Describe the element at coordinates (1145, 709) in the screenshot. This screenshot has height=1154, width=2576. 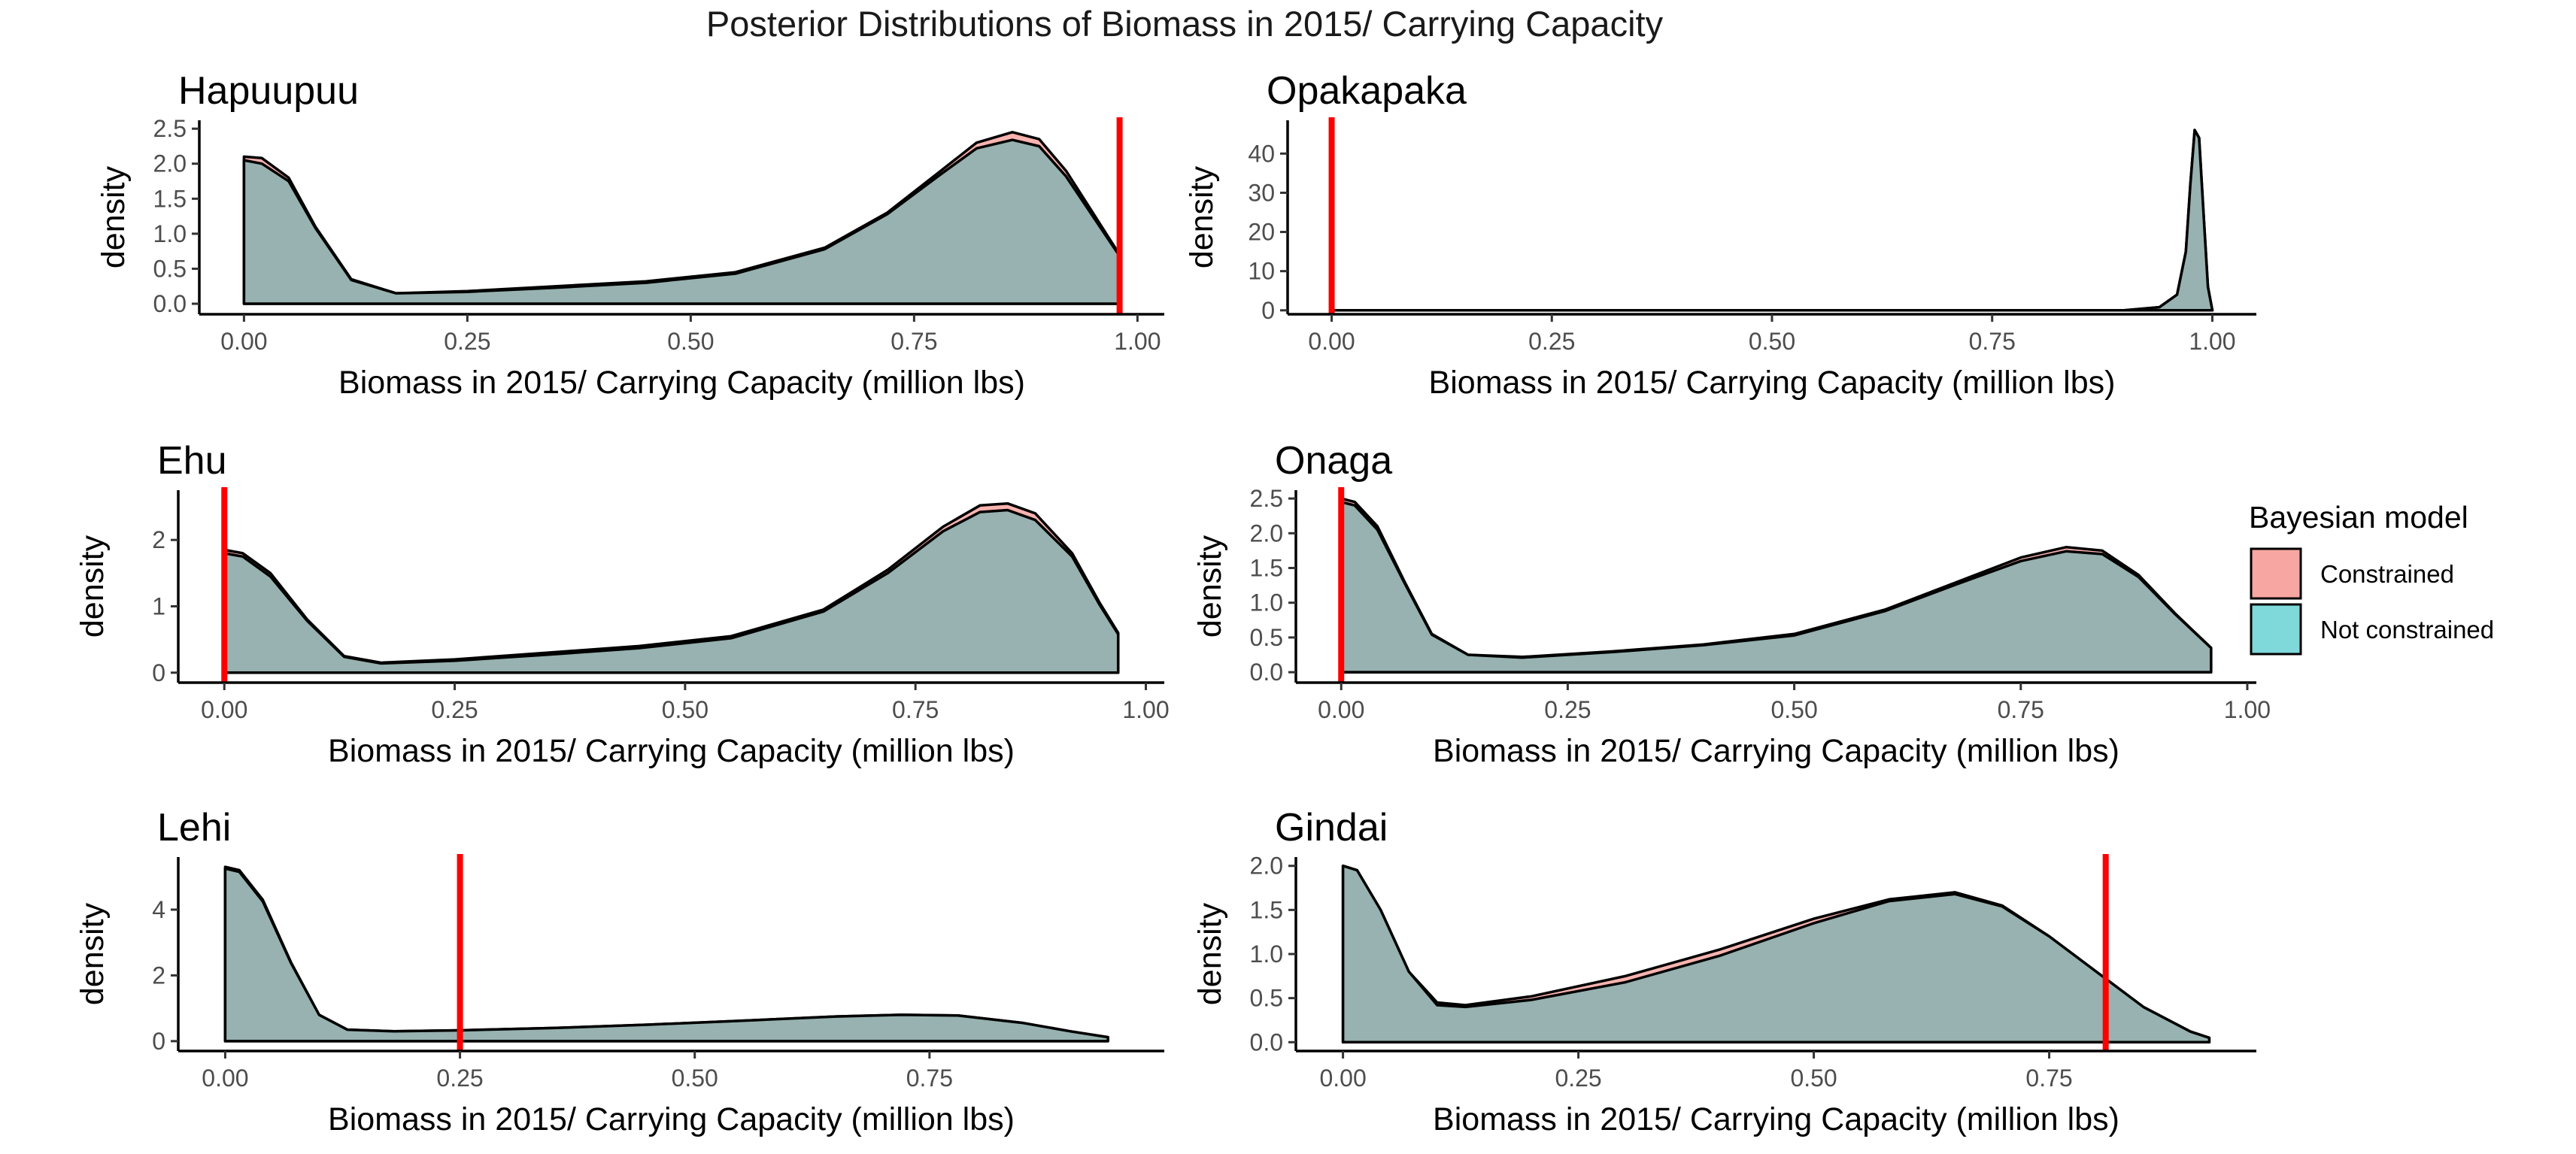
I see `x-tick-label-ehu: 1.00` at that location.